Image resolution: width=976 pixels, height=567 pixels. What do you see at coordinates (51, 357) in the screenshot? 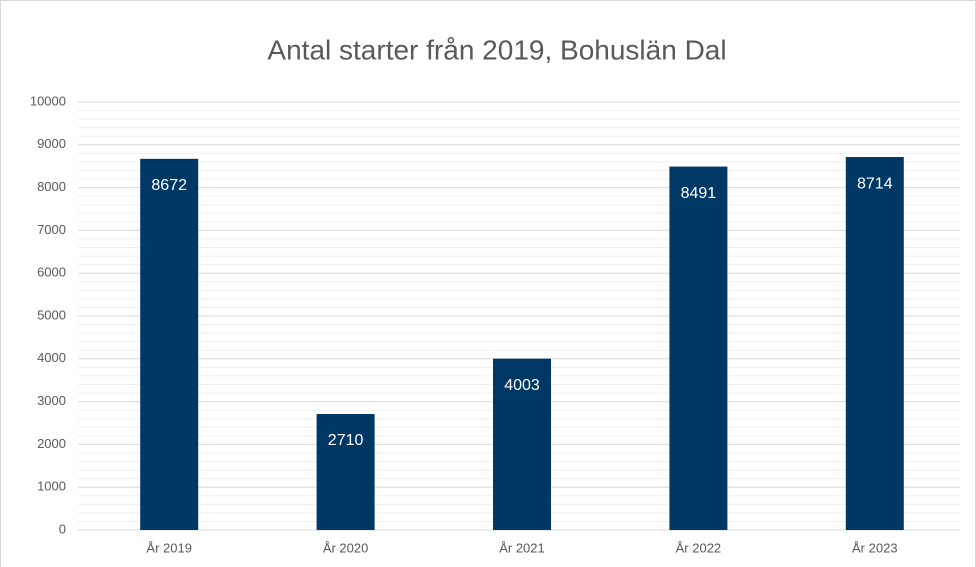
I see `y-tick-label: 4000` at bounding box center [51, 357].